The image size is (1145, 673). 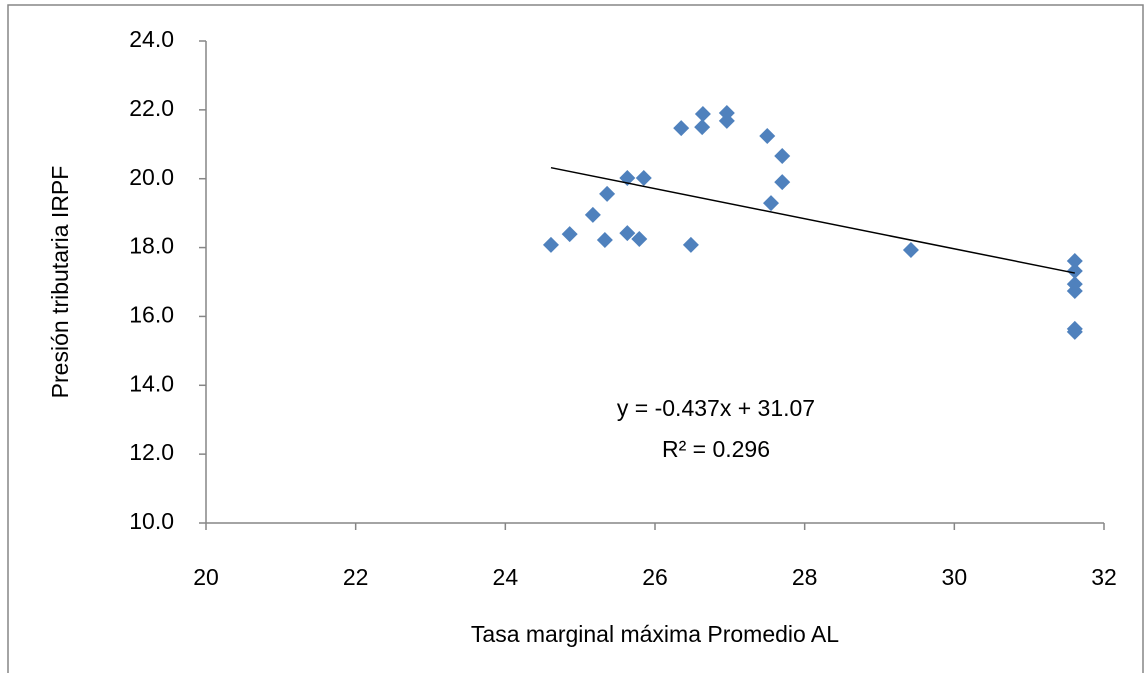 What do you see at coordinates (955, 577) in the screenshot?
I see `x-tick-label: 30` at bounding box center [955, 577].